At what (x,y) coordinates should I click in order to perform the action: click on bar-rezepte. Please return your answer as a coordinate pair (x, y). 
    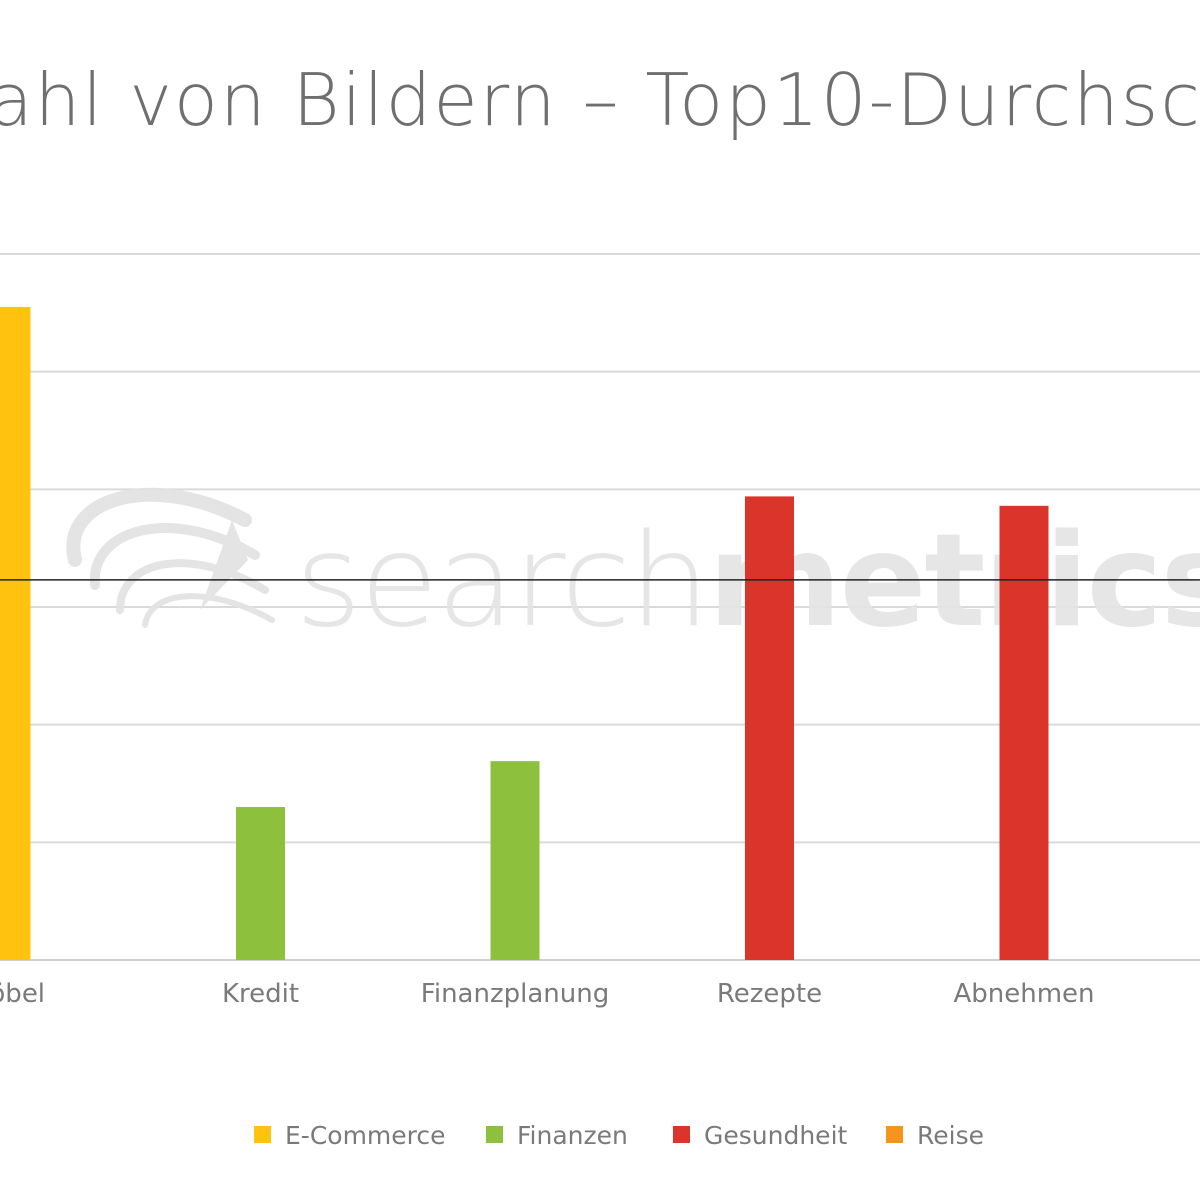
    Looking at the image, I should click on (769, 728).